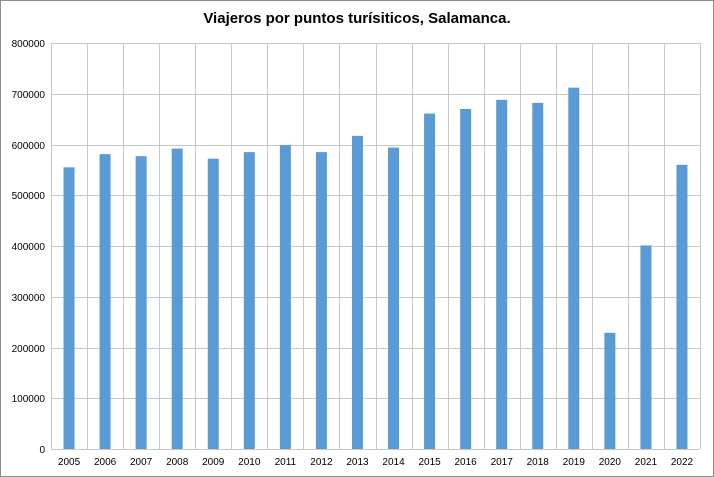 Image resolution: width=714 pixels, height=477 pixels. Describe the element at coordinates (69, 462) in the screenshot. I see `x-tick-label: 2005` at that location.